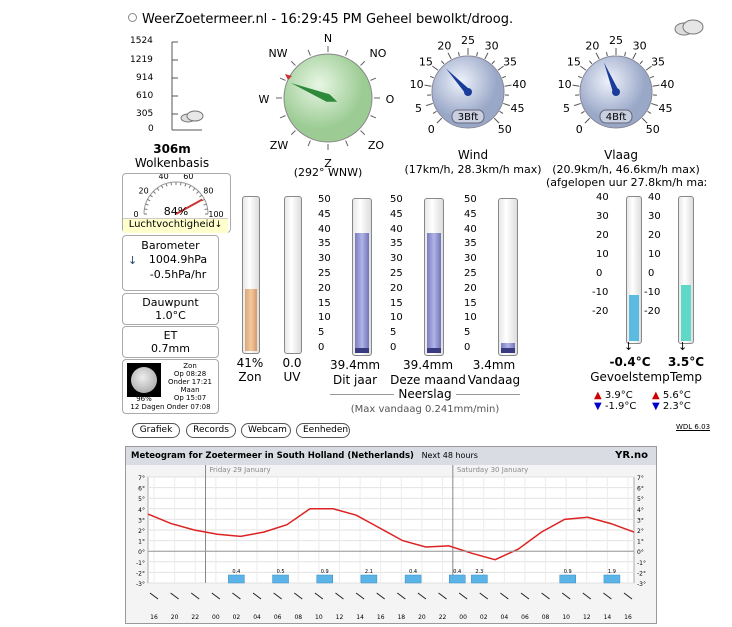 The image size is (732, 627). I want to click on wind-tick-label: 40, so click(519, 84).